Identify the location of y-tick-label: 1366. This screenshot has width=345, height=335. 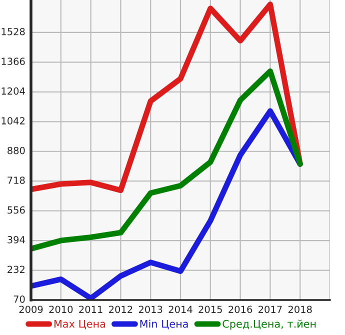
(13, 62).